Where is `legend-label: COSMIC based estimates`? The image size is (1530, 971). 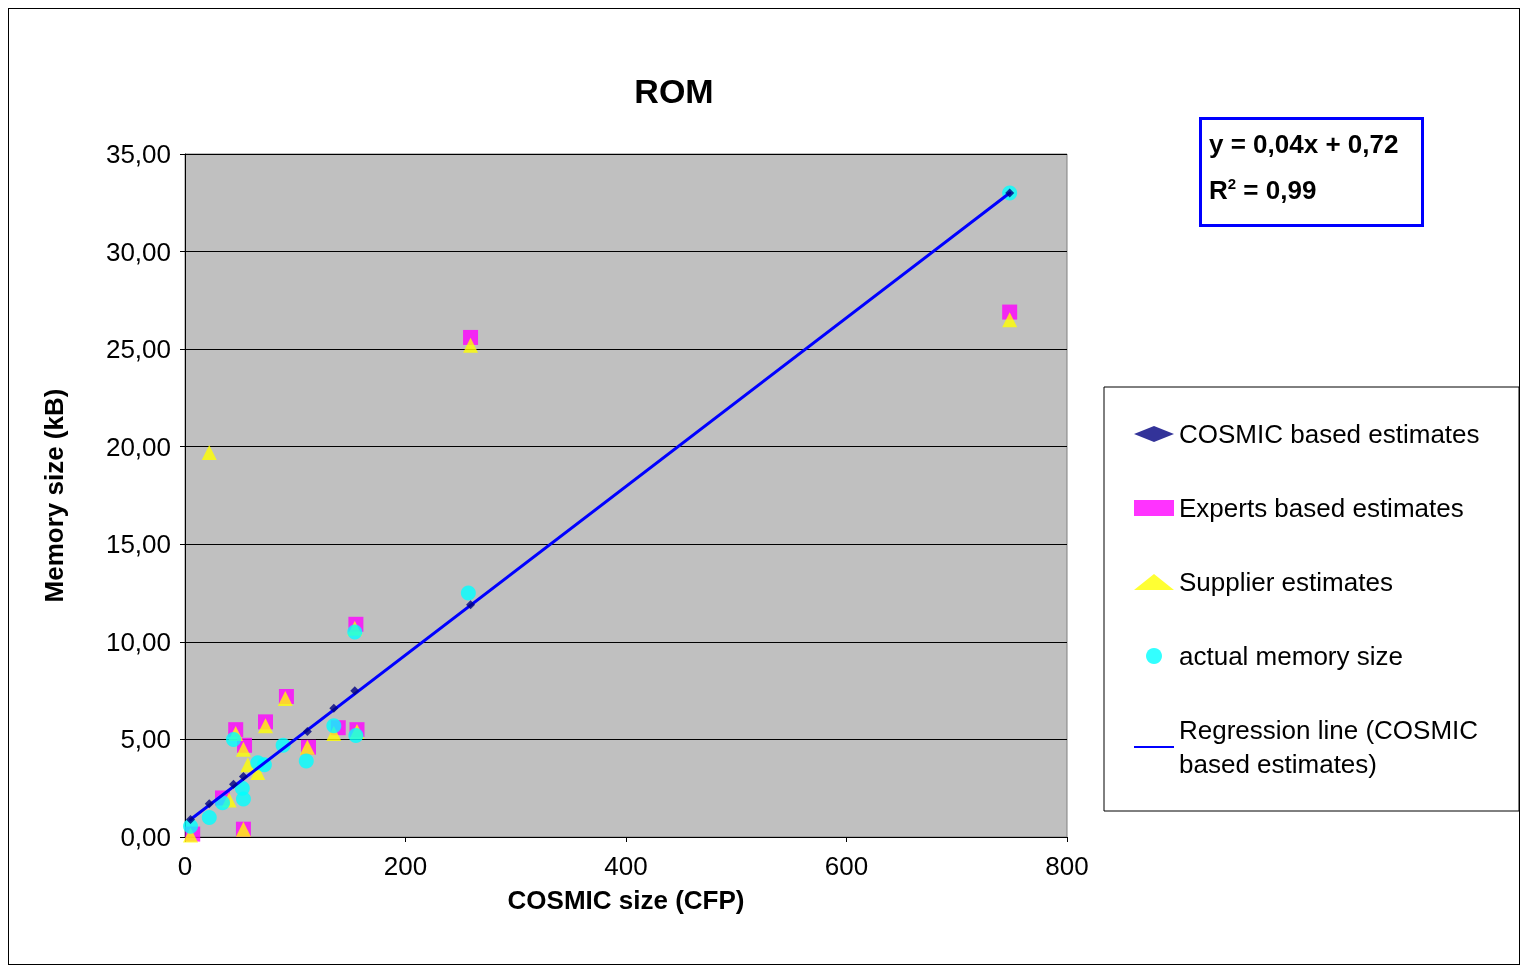
legend-label: COSMIC based estimates is located at coordinates (1329, 434).